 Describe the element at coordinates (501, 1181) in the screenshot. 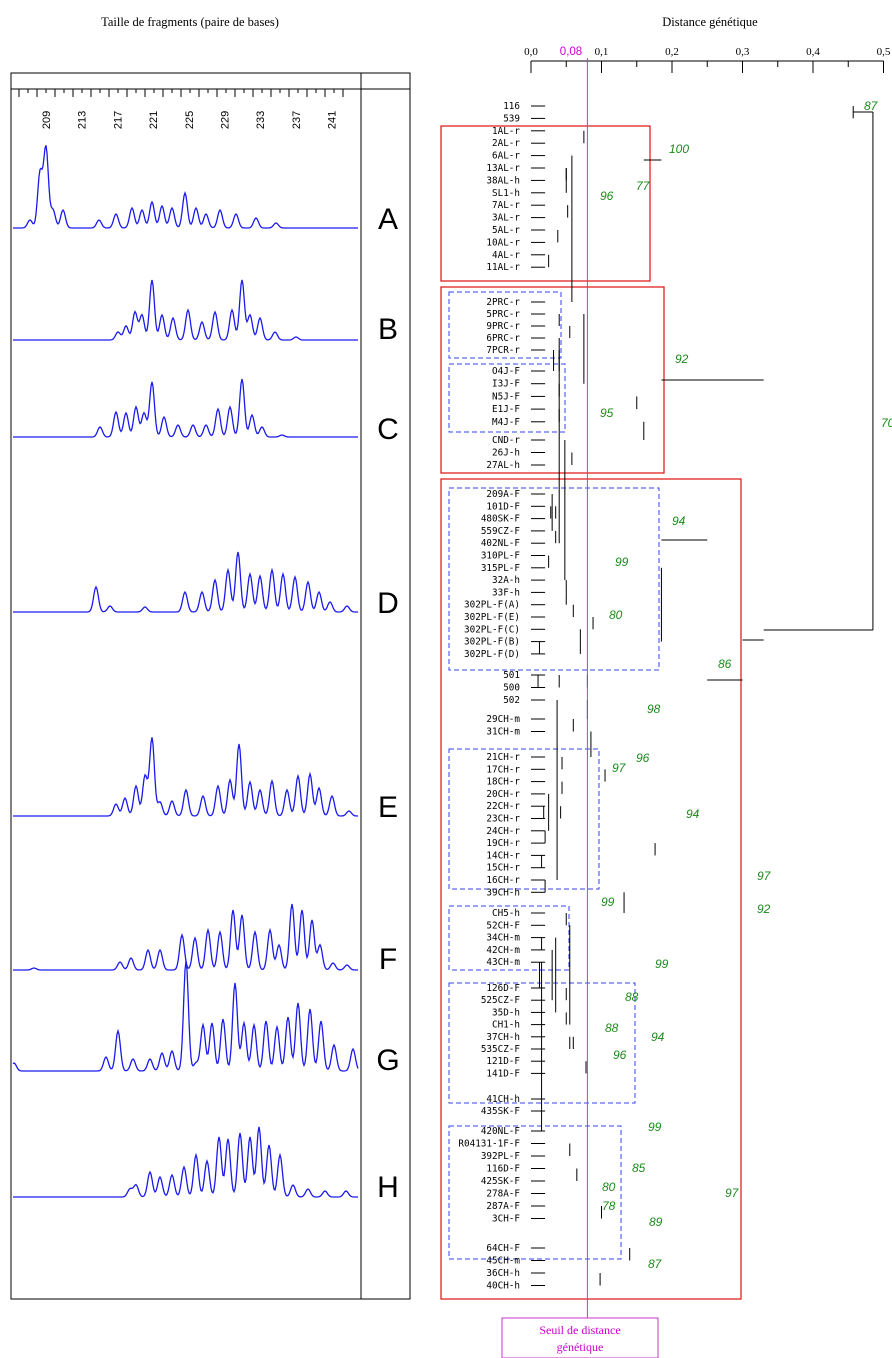

I see `leaf-label: 425SK-F` at that location.